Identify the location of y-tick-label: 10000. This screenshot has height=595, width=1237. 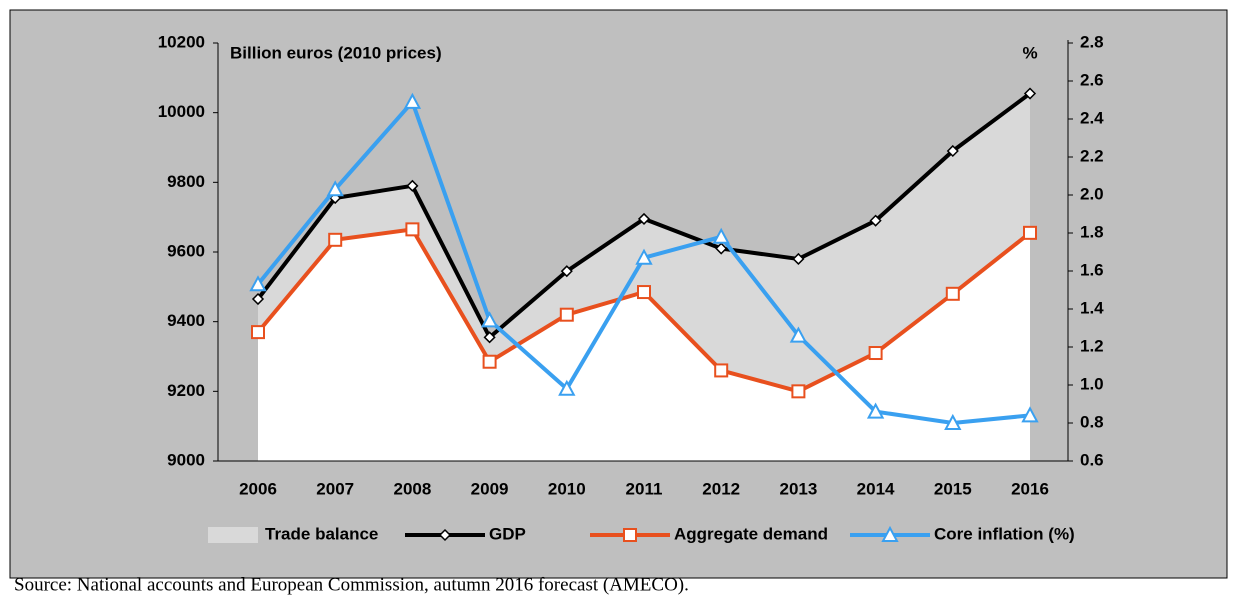
(181, 111).